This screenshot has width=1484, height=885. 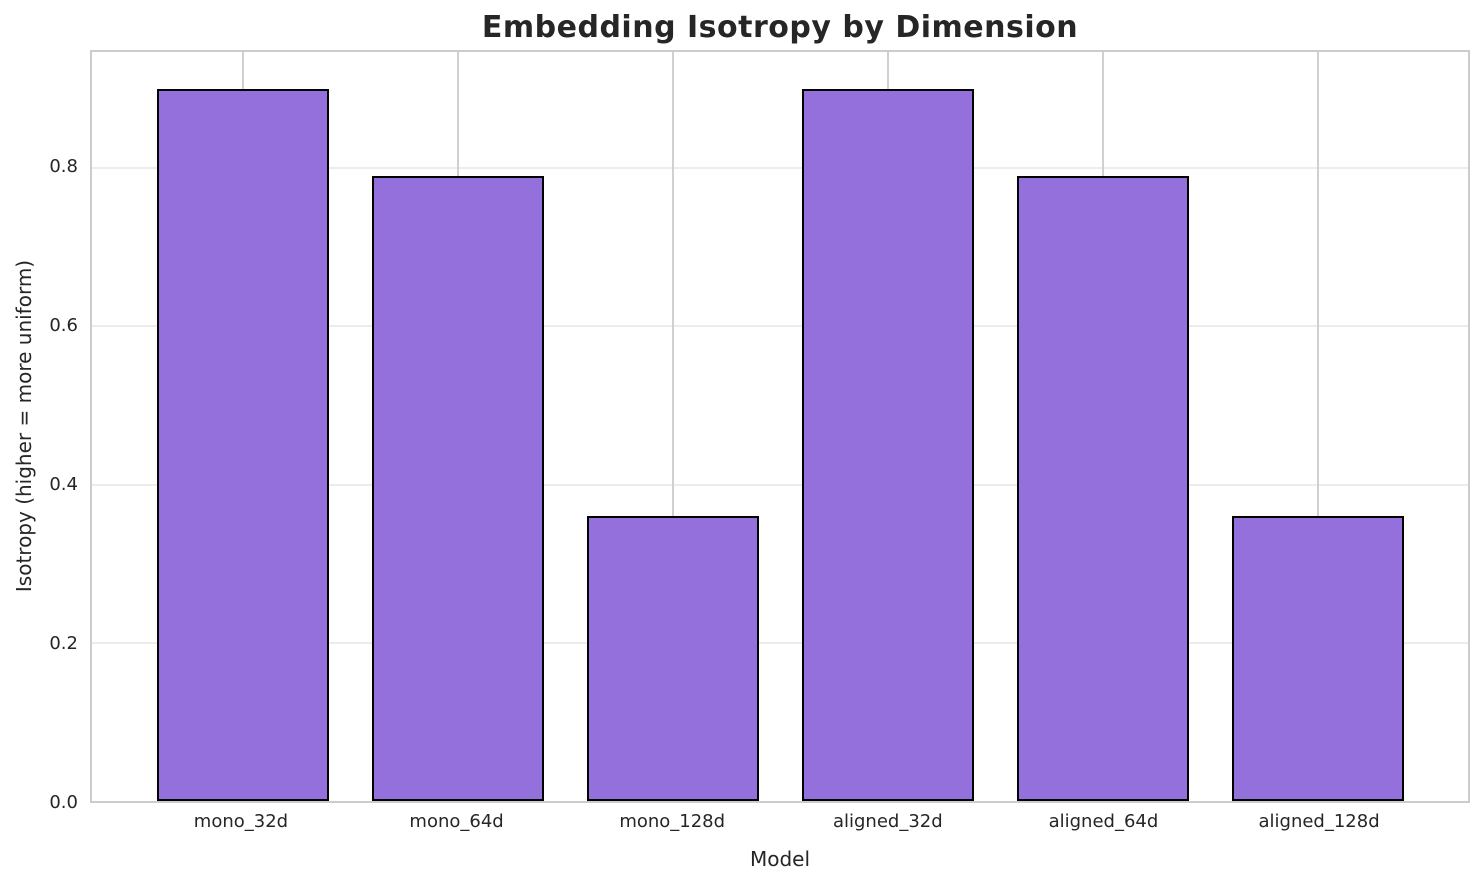 What do you see at coordinates (887, 445) in the screenshot?
I see `bar-aligned_32d` at bounding box center [887, 445].